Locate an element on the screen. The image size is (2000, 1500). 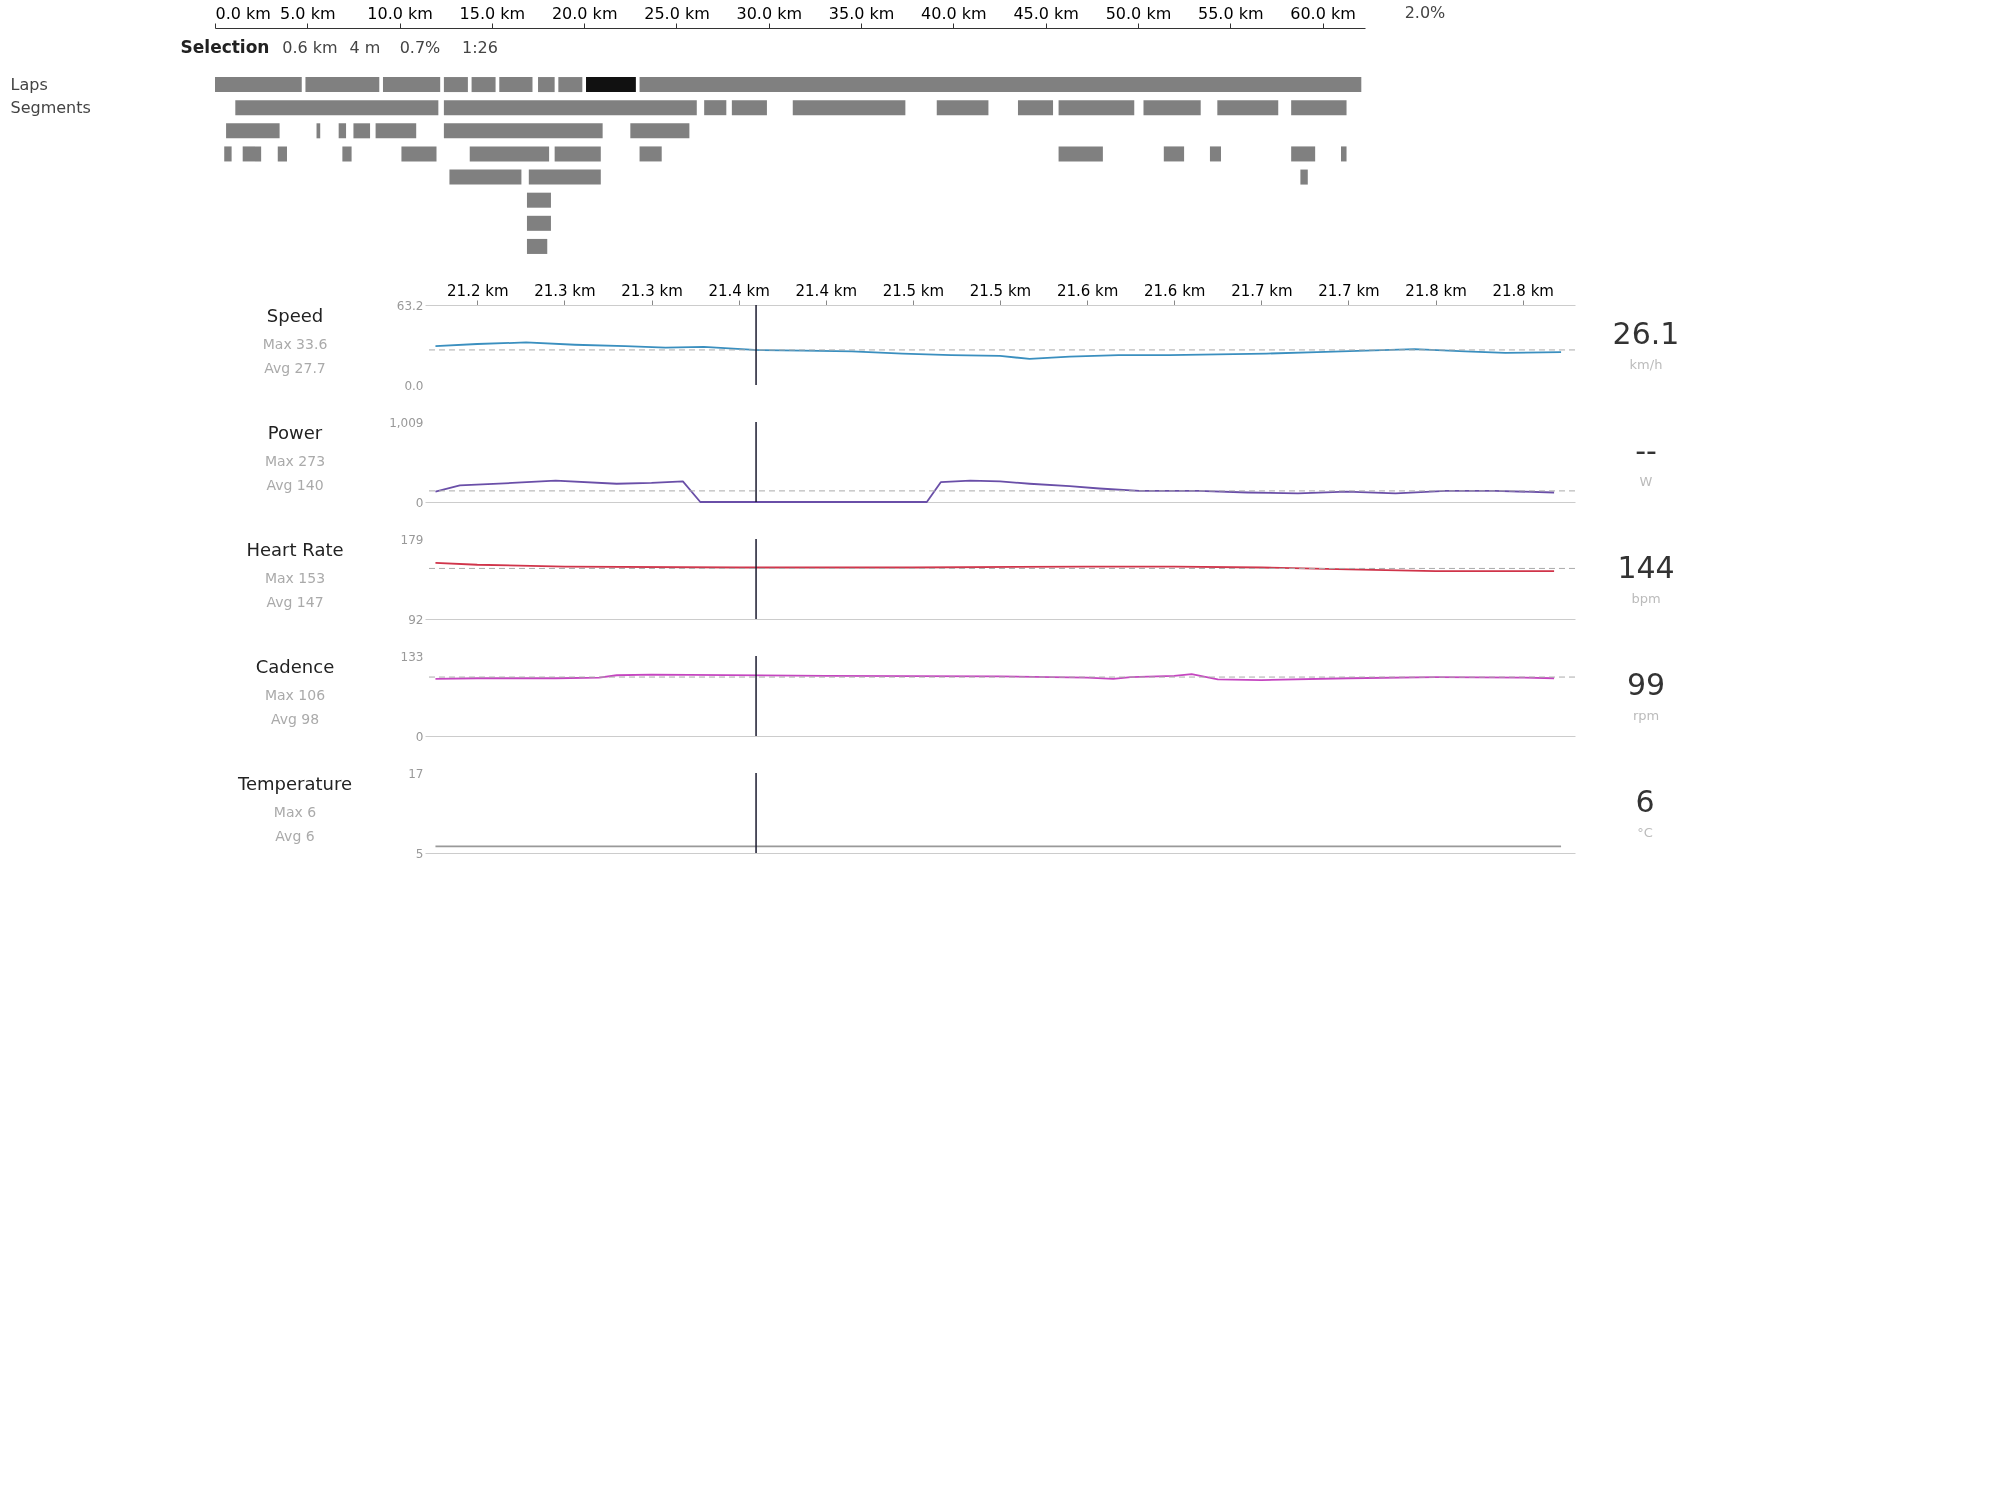
text: 6 is located at coordinates (1645, 801).